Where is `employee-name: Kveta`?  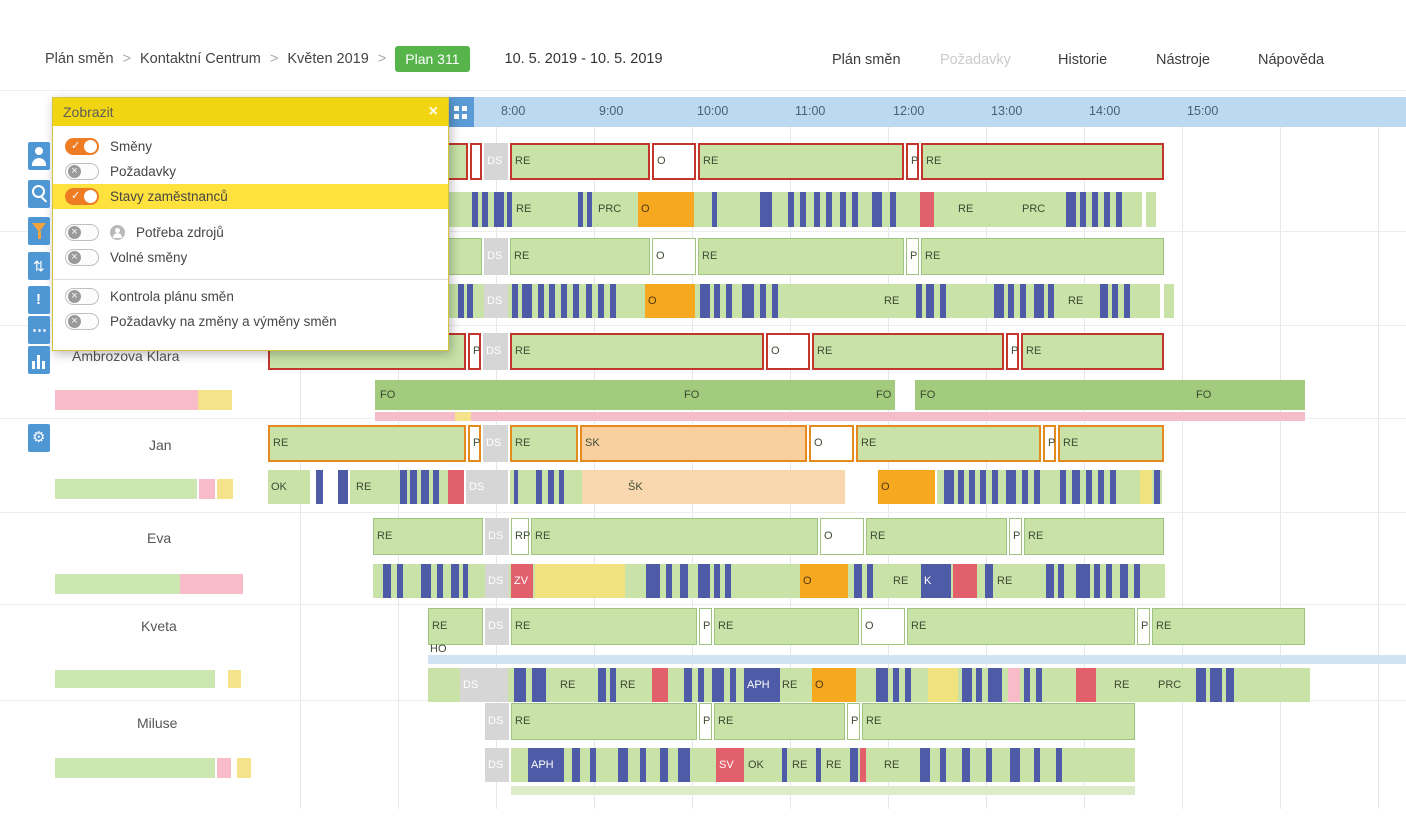
employee-name: Kveta is located at coordinates (159, 626).